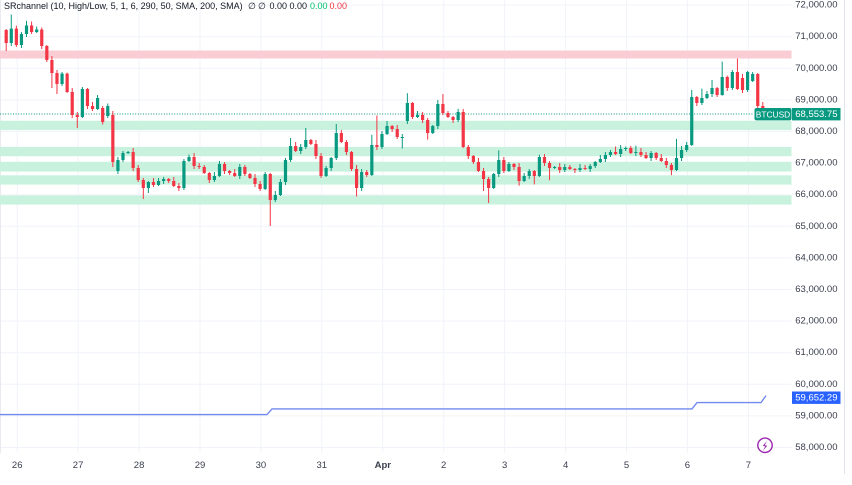 The width and height of the screenshot is (852, 485). Describe the element at coordinates (816, 5) in the screenshot. I see `svg-text: 72,000.00` at that location.